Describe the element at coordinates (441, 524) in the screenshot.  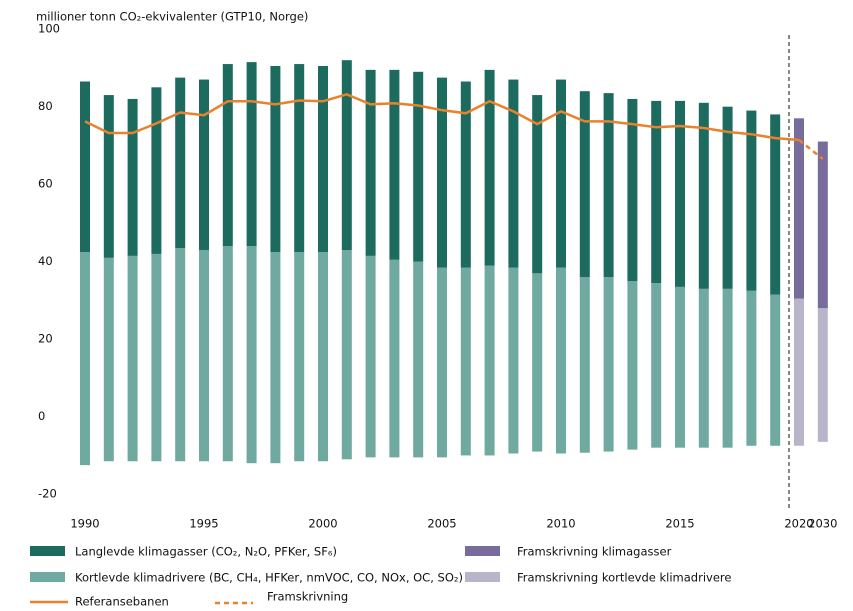
I see `x-tick-label: 2005` at that location.